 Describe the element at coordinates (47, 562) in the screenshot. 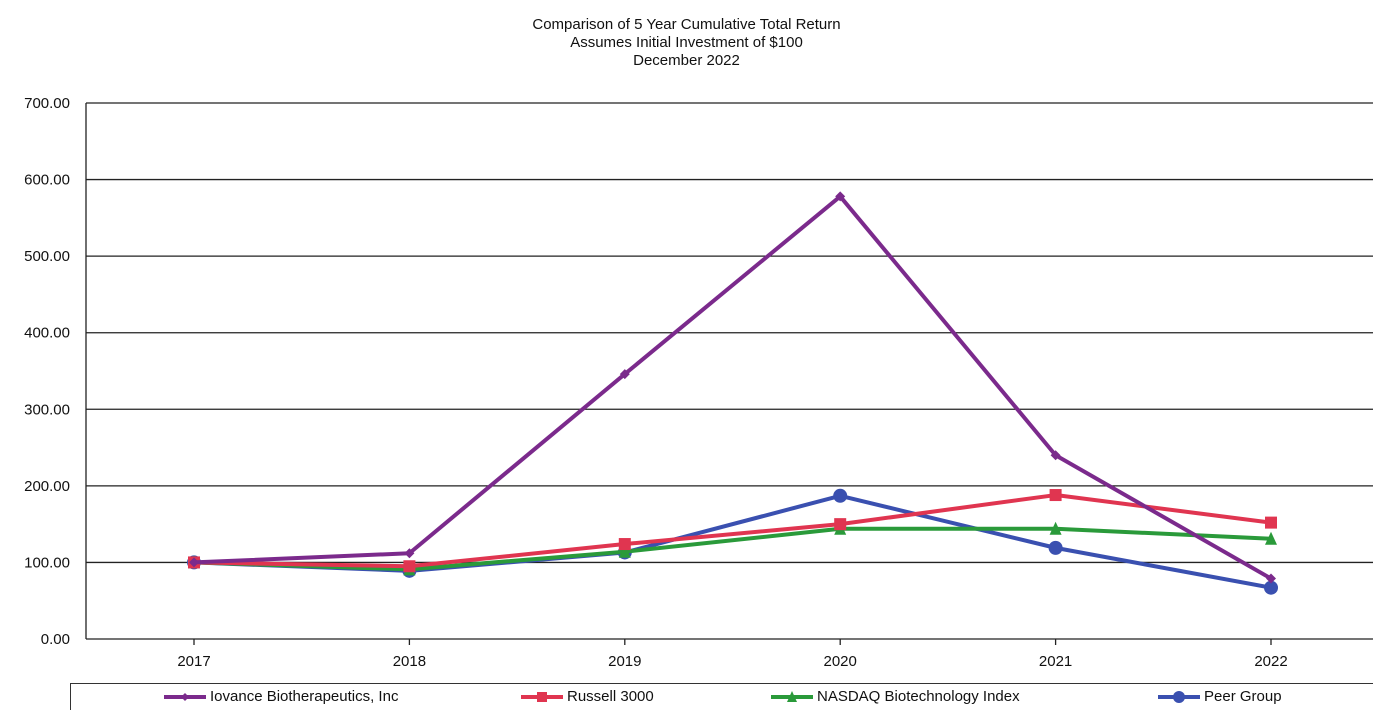

I see `y-tick-label: 100.00` at that location.